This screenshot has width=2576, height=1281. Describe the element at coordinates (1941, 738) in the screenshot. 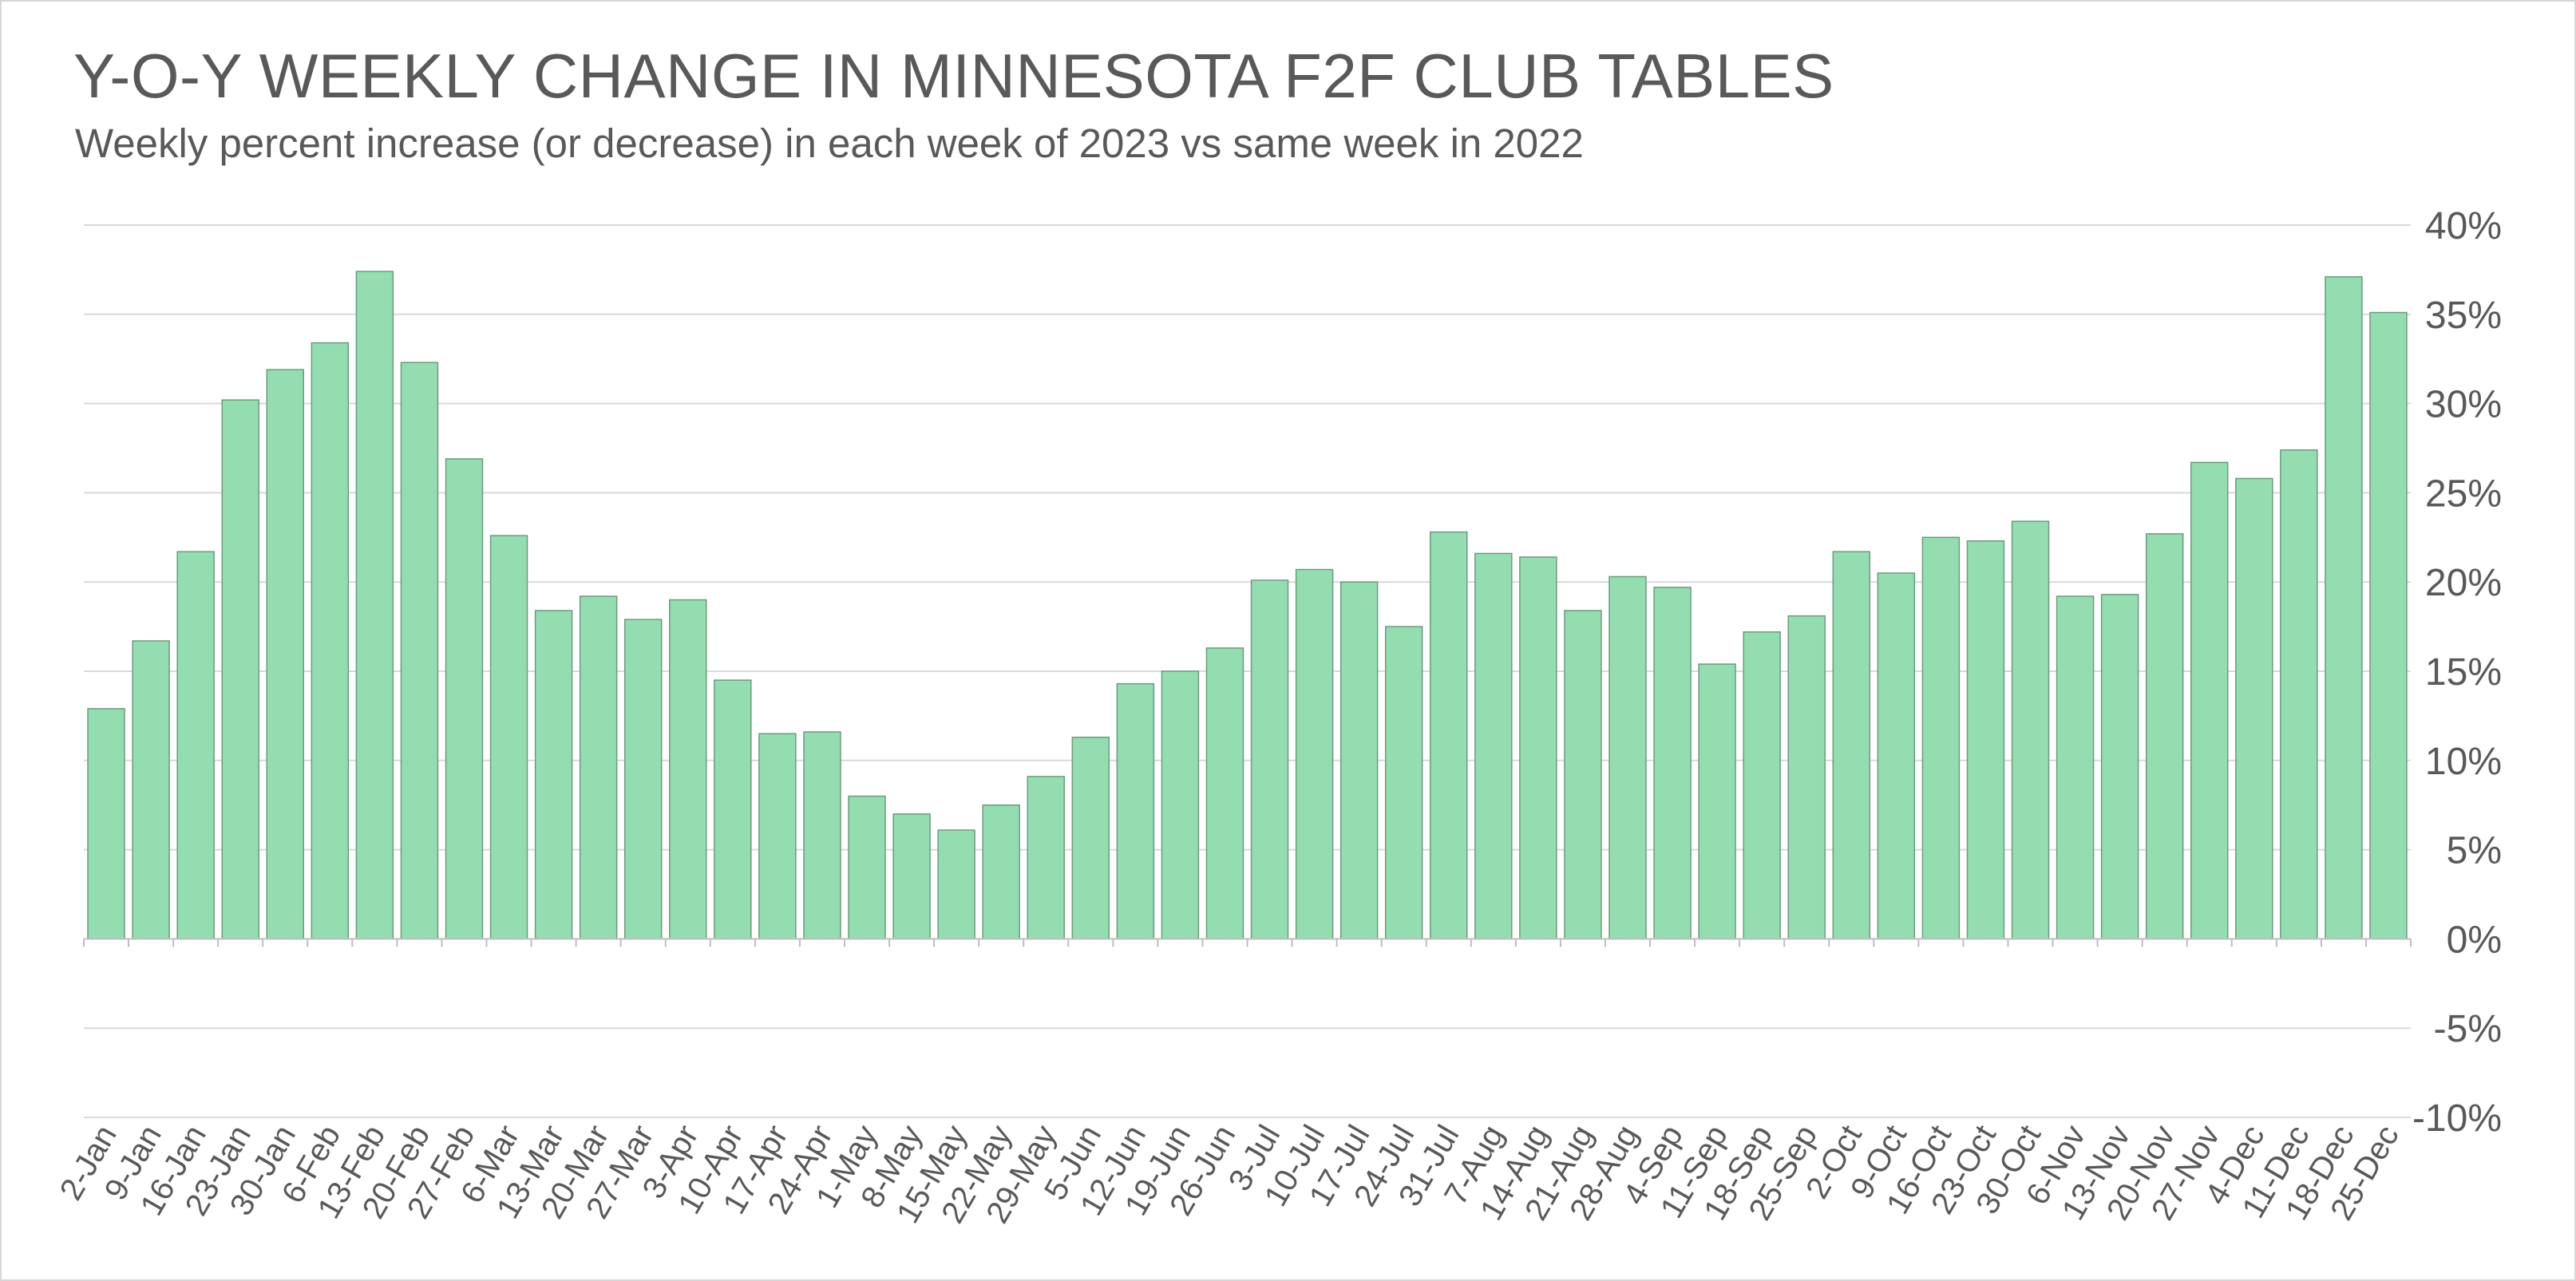

I see `bar-16-Oct` at that location.